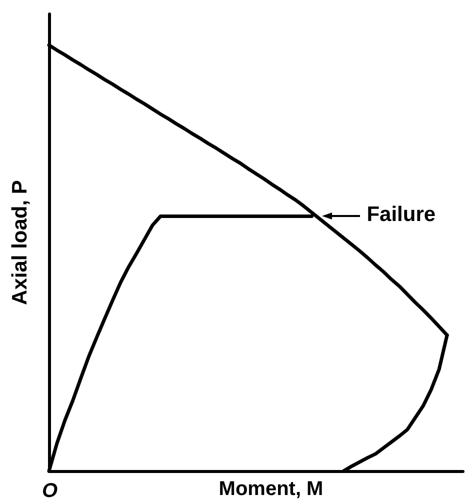 The height and width of the screenshot is (500, 471). I want to click on y-axis-title: Axial load, P, so click(20, 242).